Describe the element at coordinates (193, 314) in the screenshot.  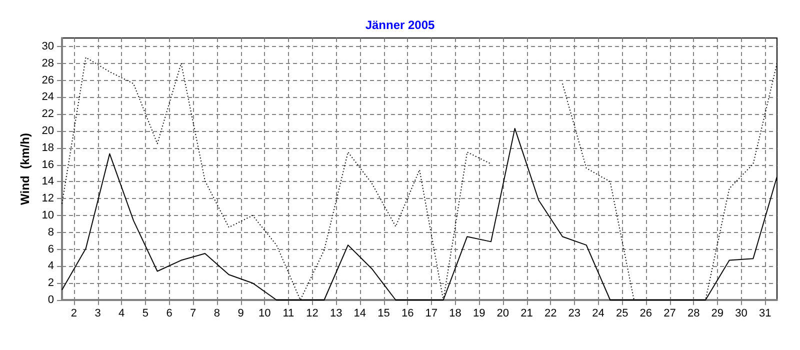
I see `x-tick-label: 7` at that location.